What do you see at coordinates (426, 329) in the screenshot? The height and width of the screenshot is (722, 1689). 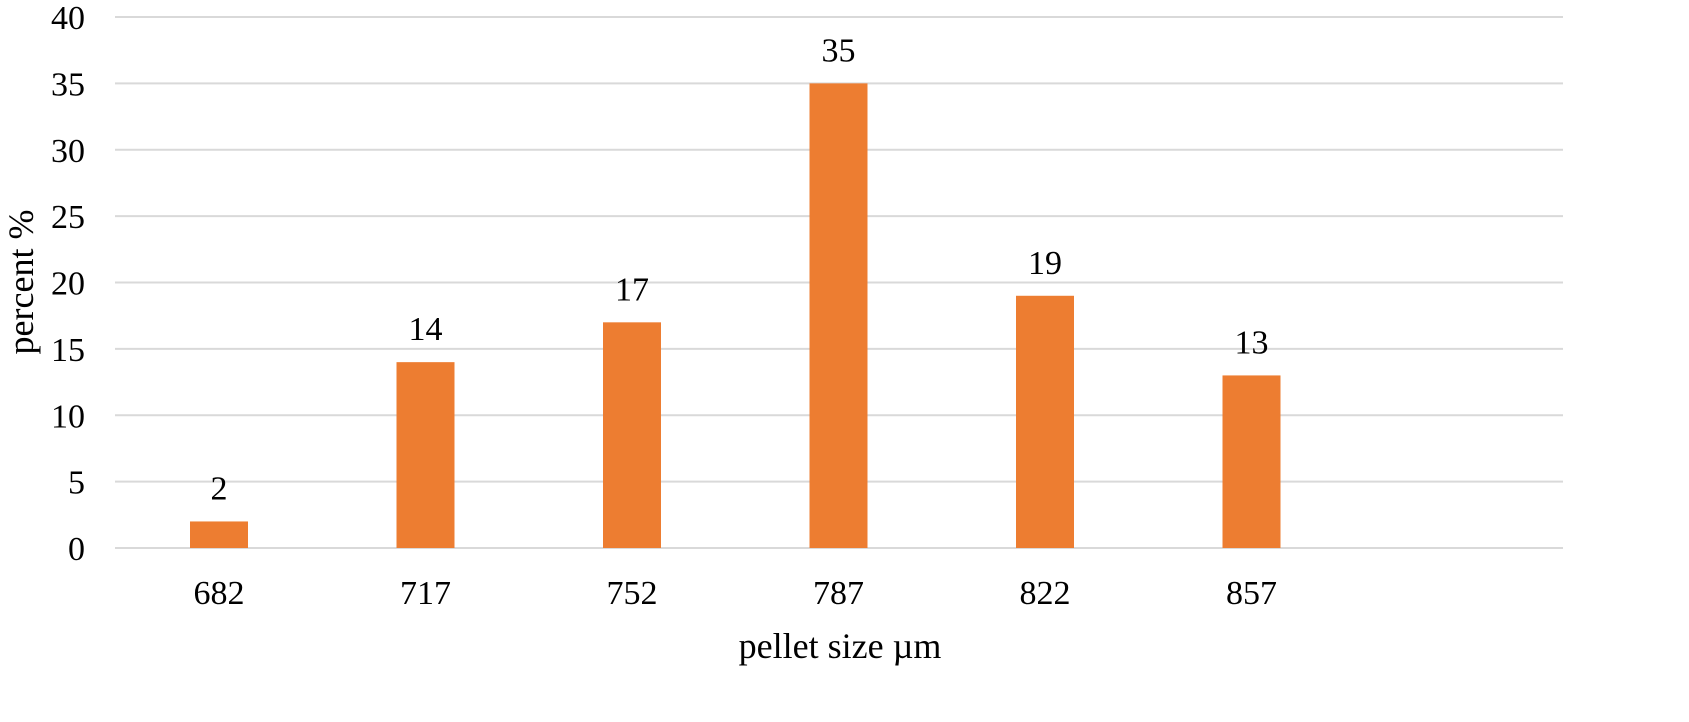 I see `data-label: 14` at bounding box center [426, 329].